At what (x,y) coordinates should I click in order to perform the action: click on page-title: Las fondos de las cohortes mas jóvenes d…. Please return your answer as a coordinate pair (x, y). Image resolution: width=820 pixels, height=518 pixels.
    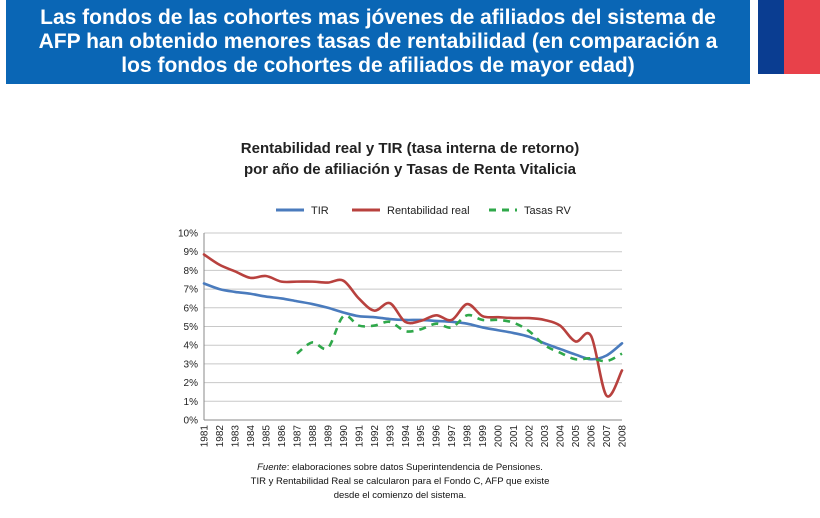
    Looking at the image, I should click on (378, 42).